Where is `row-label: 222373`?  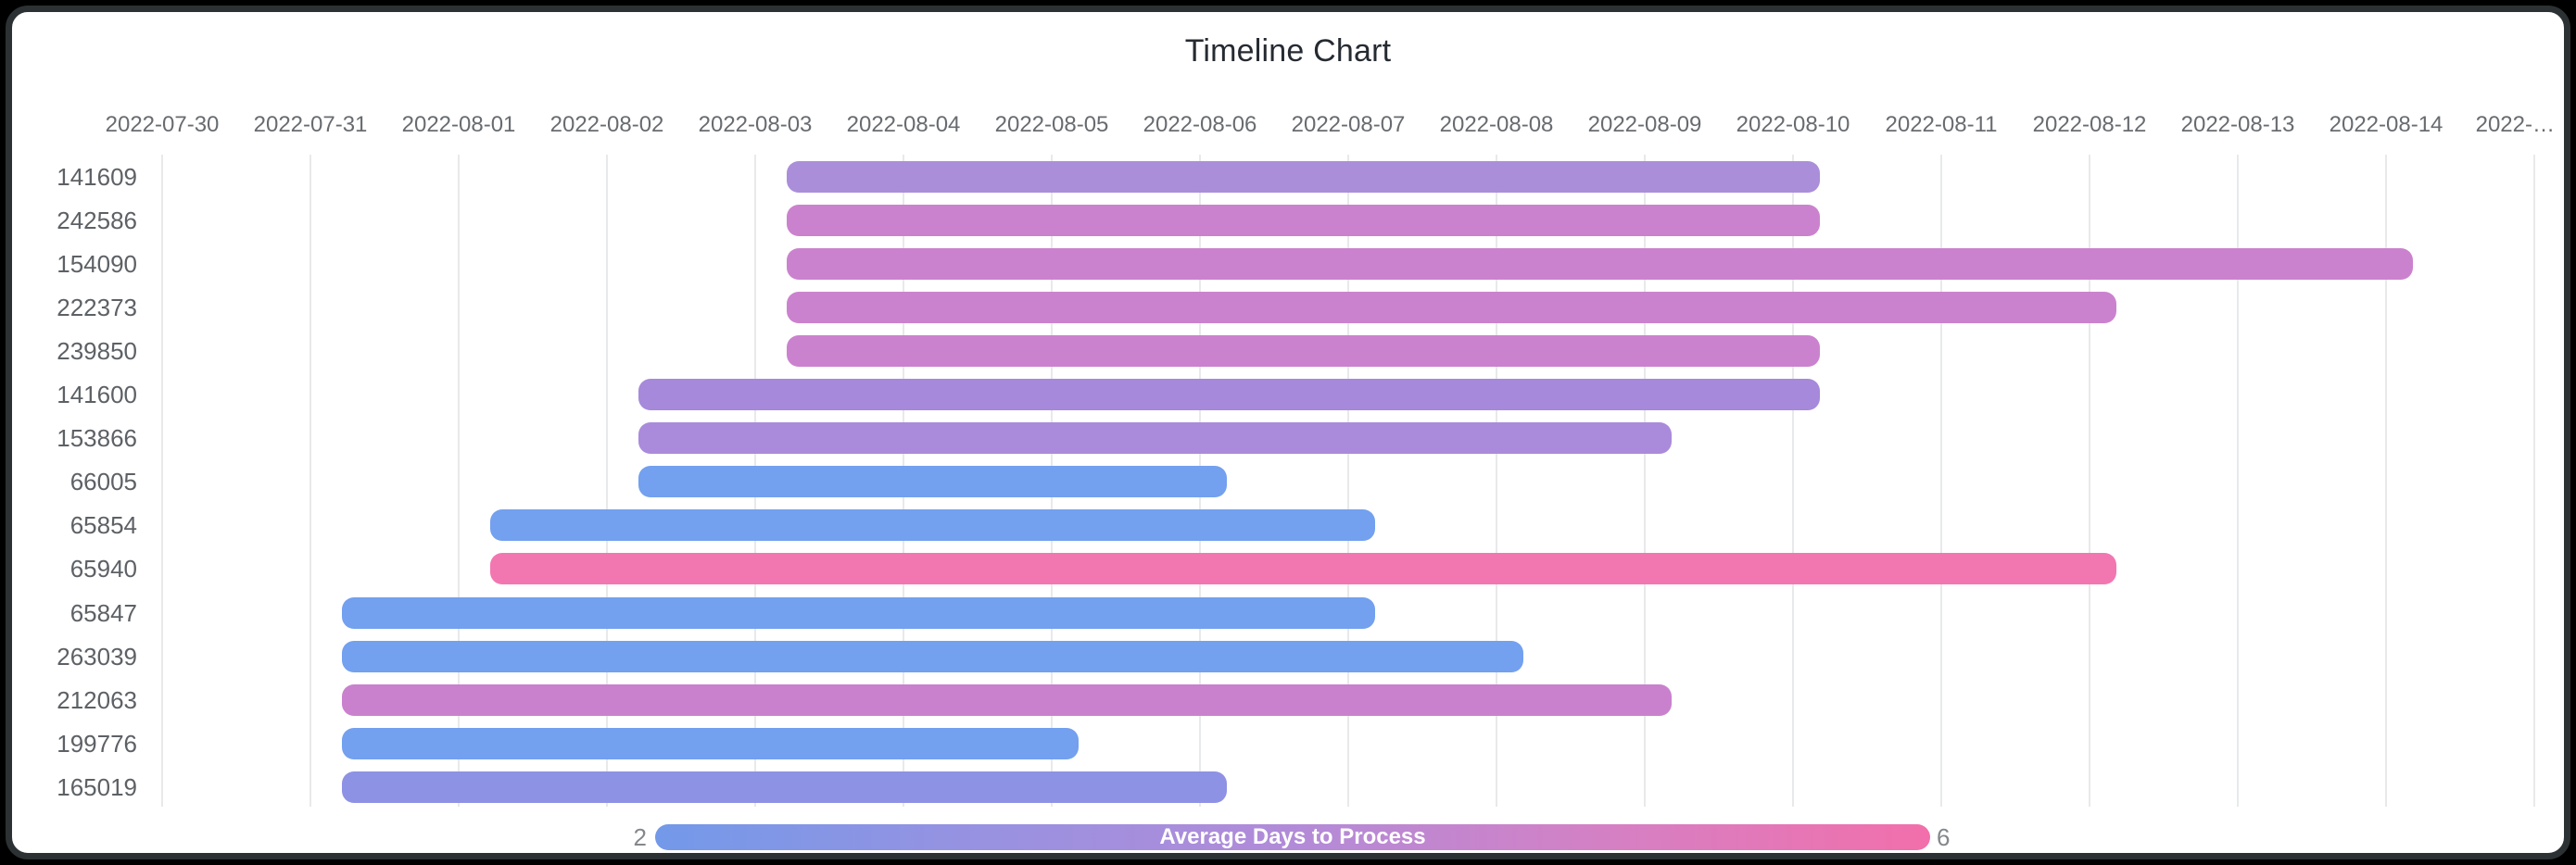 row-label: 222373 is located at coordinates (97, 307).